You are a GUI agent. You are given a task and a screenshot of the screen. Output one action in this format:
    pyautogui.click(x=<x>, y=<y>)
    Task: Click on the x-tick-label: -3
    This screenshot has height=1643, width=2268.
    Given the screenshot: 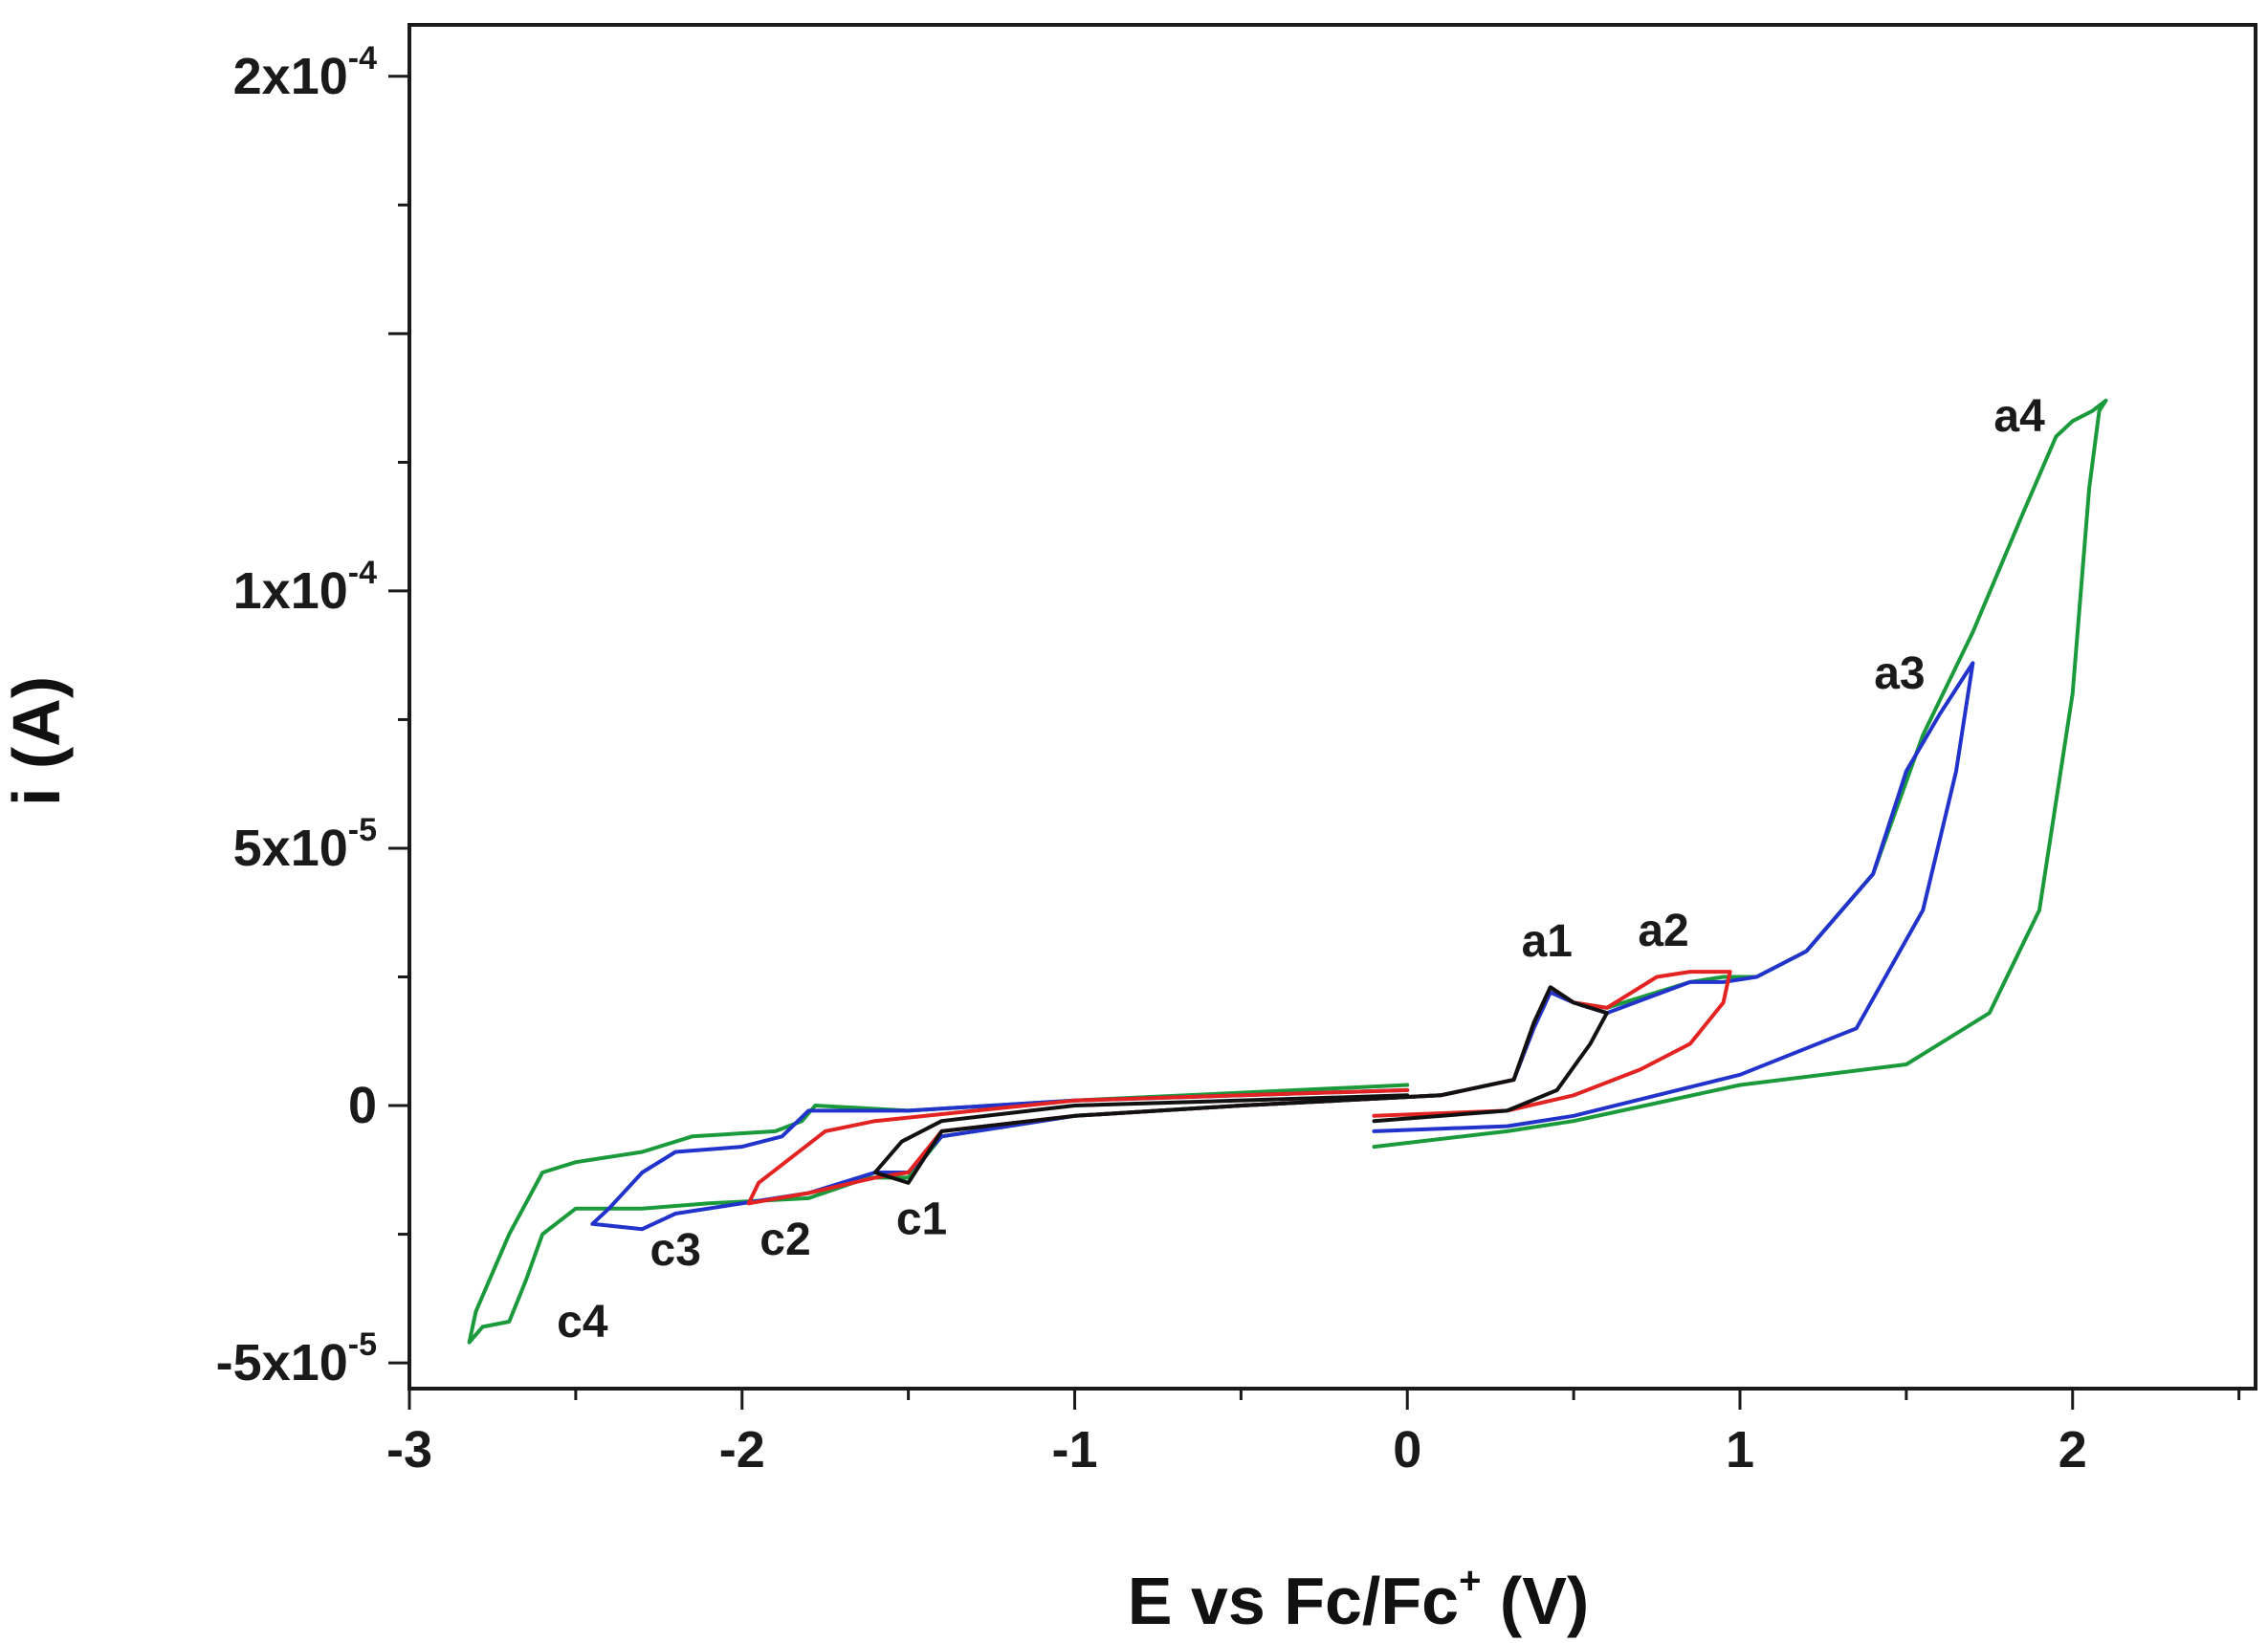 What is the action you would take?
    pyautogui.click(x=409, y=1450)
    